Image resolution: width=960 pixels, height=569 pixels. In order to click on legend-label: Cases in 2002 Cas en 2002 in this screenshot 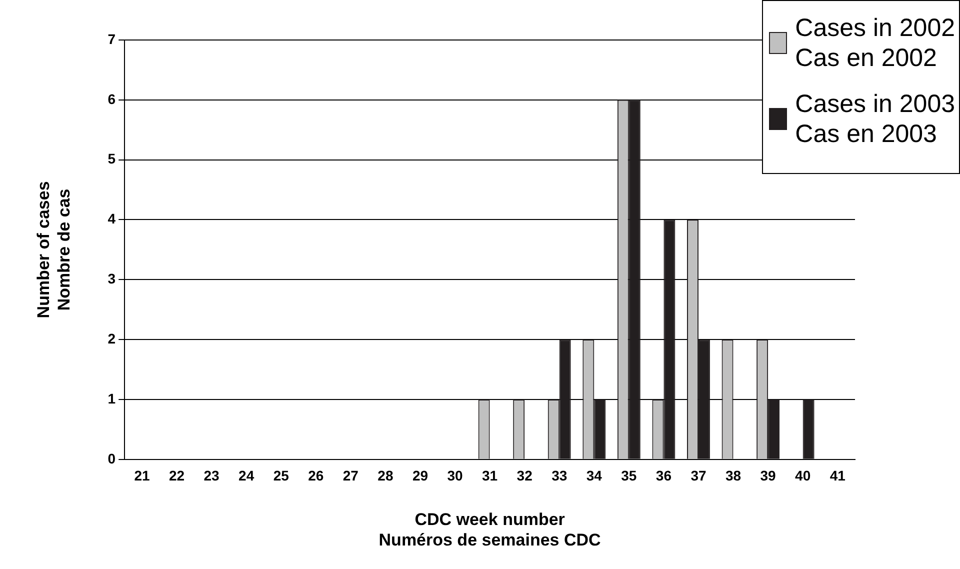, I will do `click(875, 43)`.